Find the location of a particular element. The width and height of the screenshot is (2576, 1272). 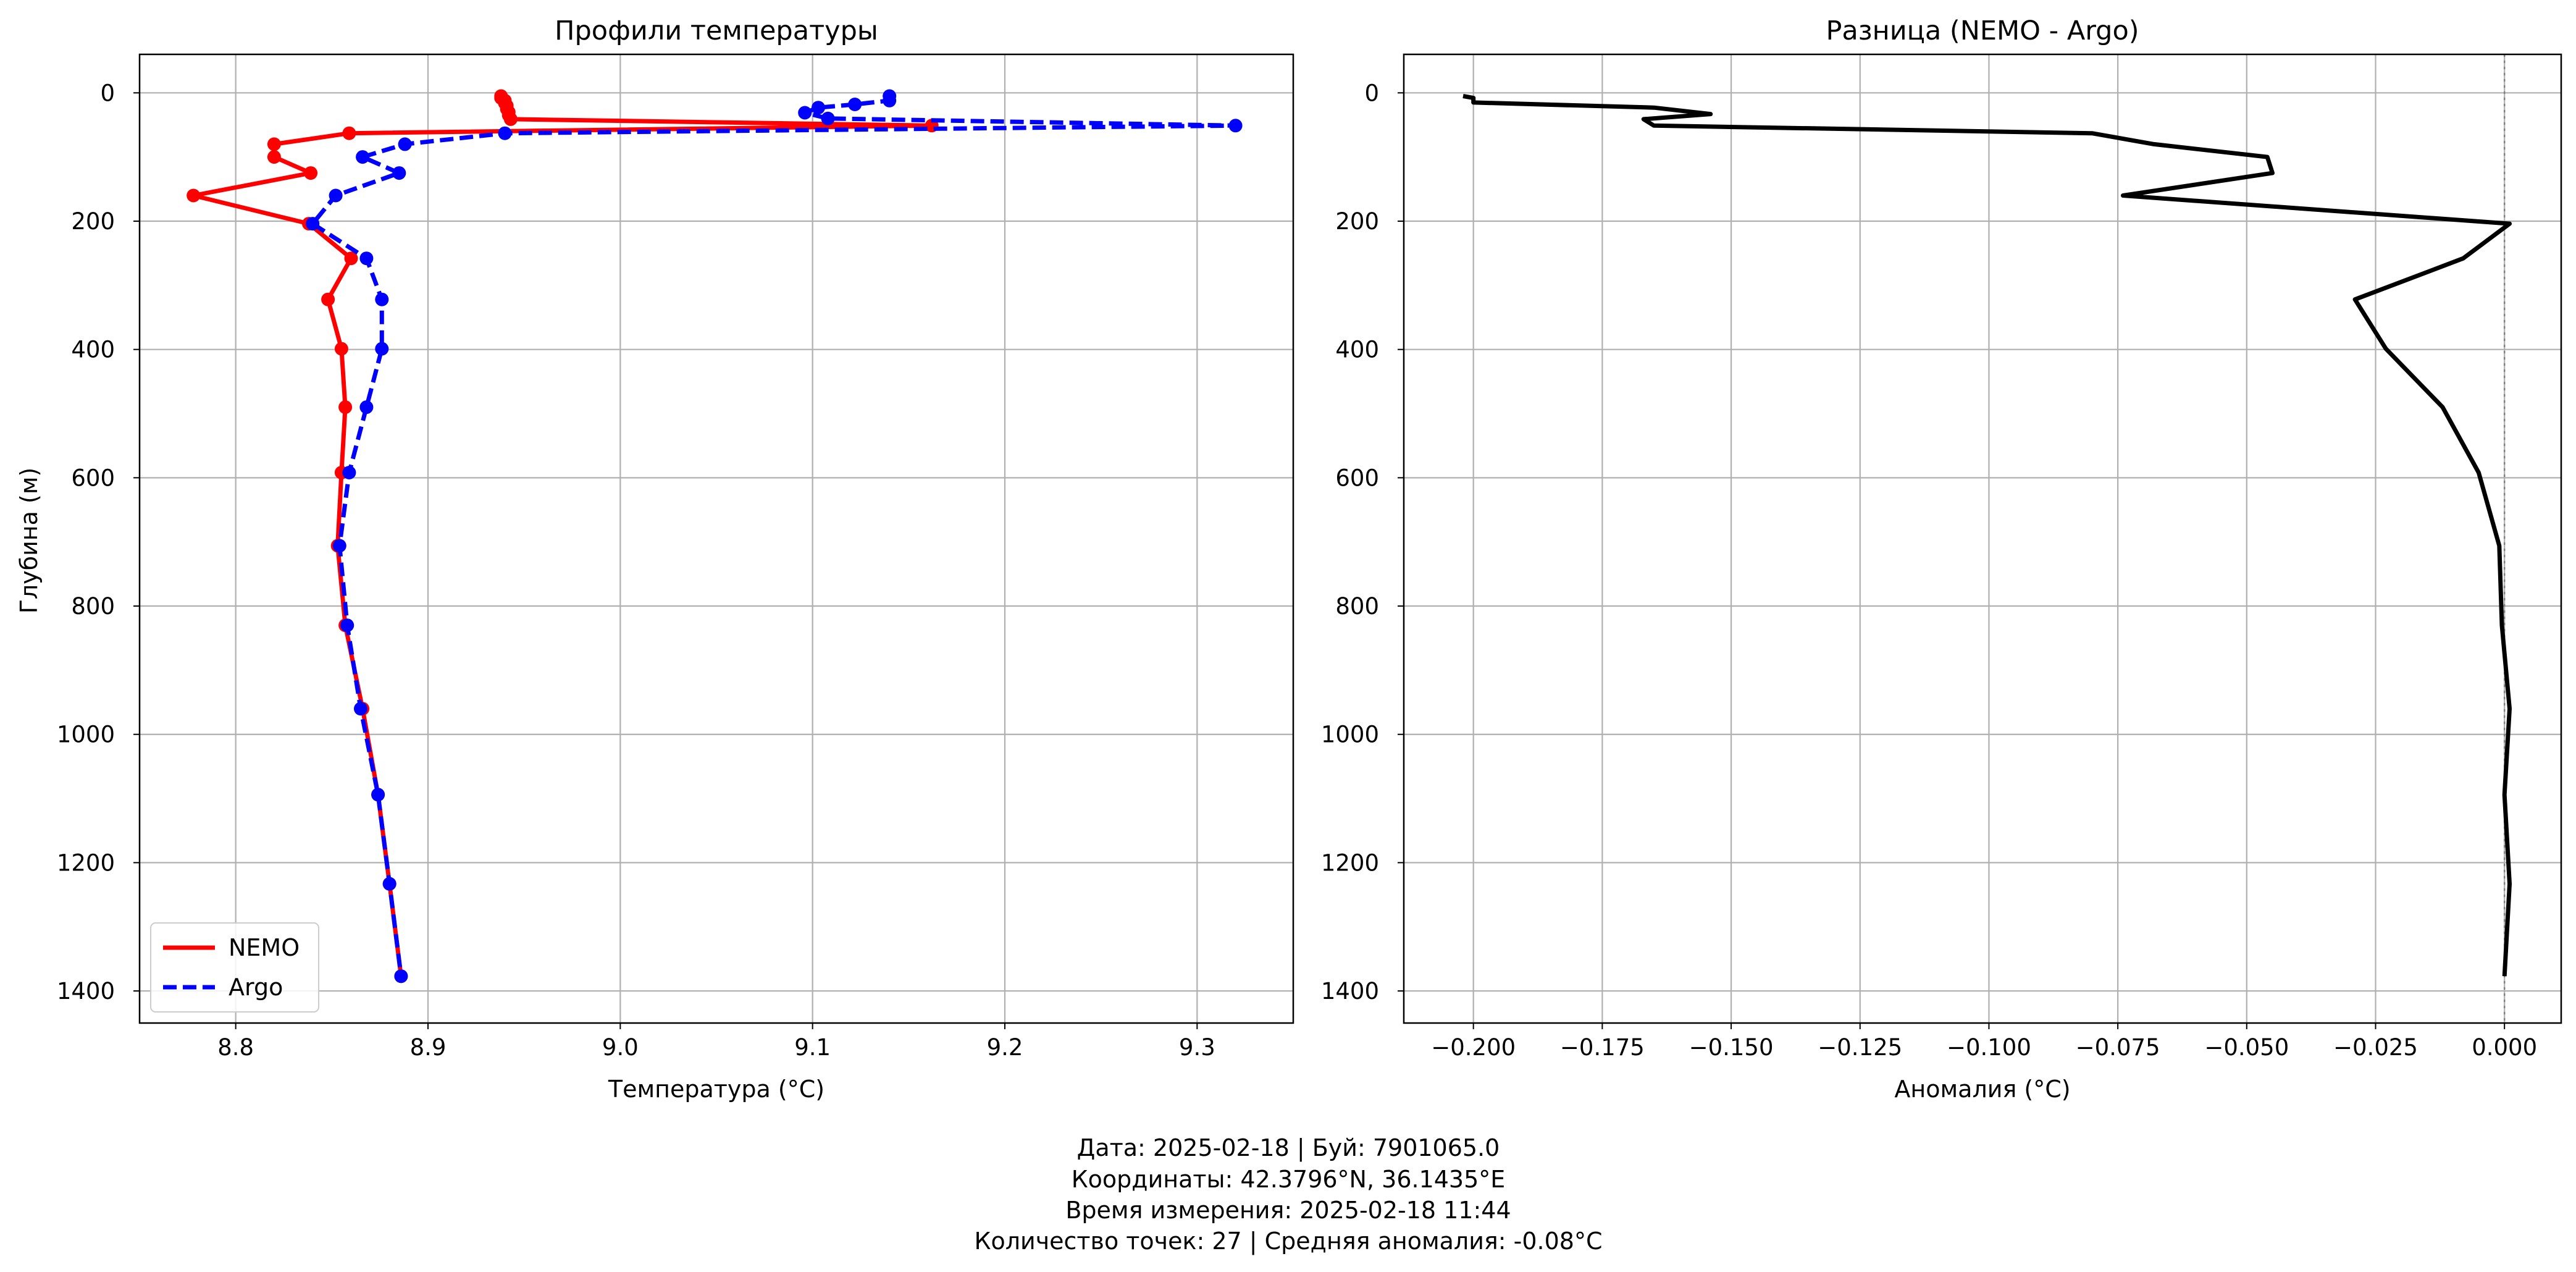

x-tick-label: 9.1 is located at coordinates (813, 1047).